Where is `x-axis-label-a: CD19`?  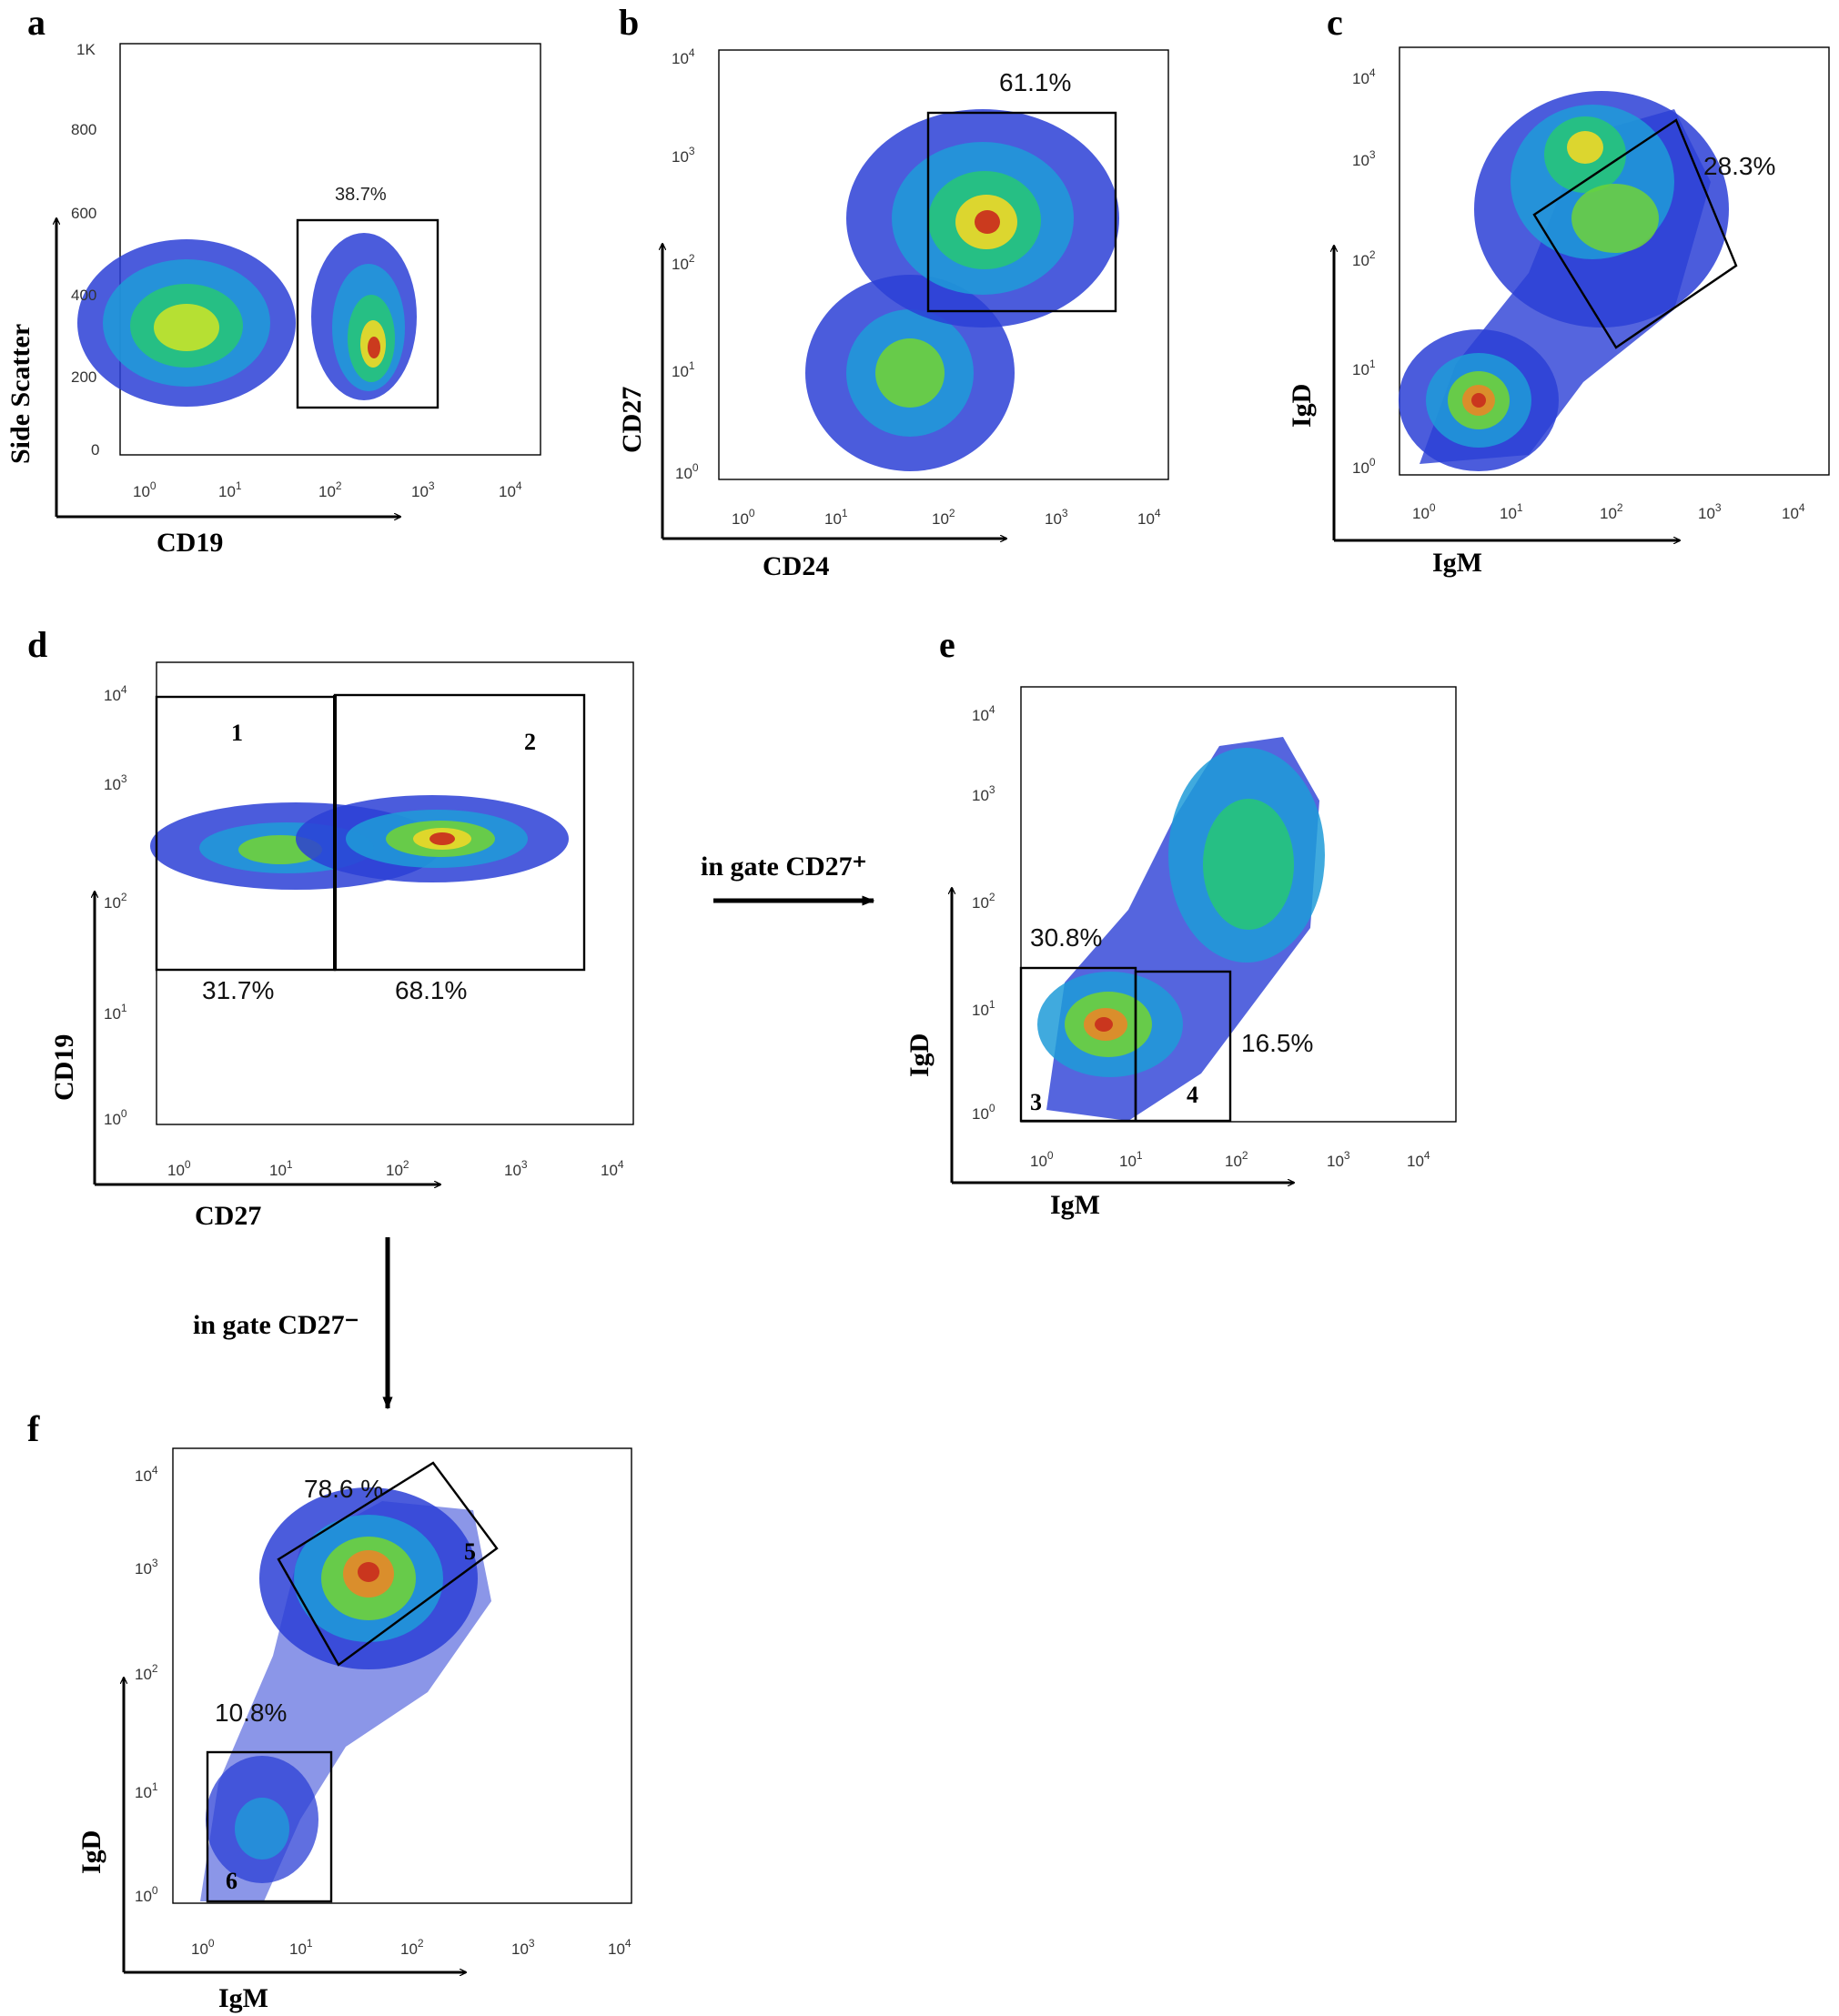 x-axis-label-a: CD19 is located at coordinates (190, 543).